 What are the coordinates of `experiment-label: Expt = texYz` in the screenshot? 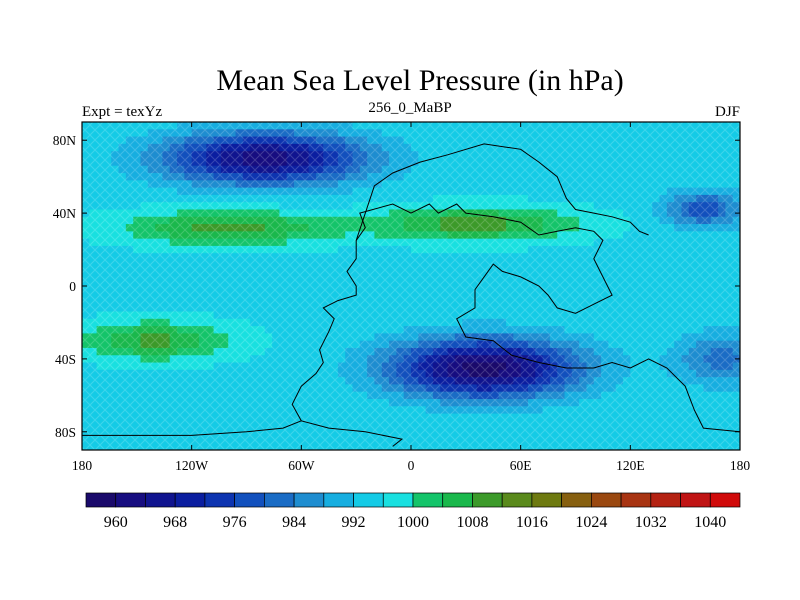 It's located at (122, 112).